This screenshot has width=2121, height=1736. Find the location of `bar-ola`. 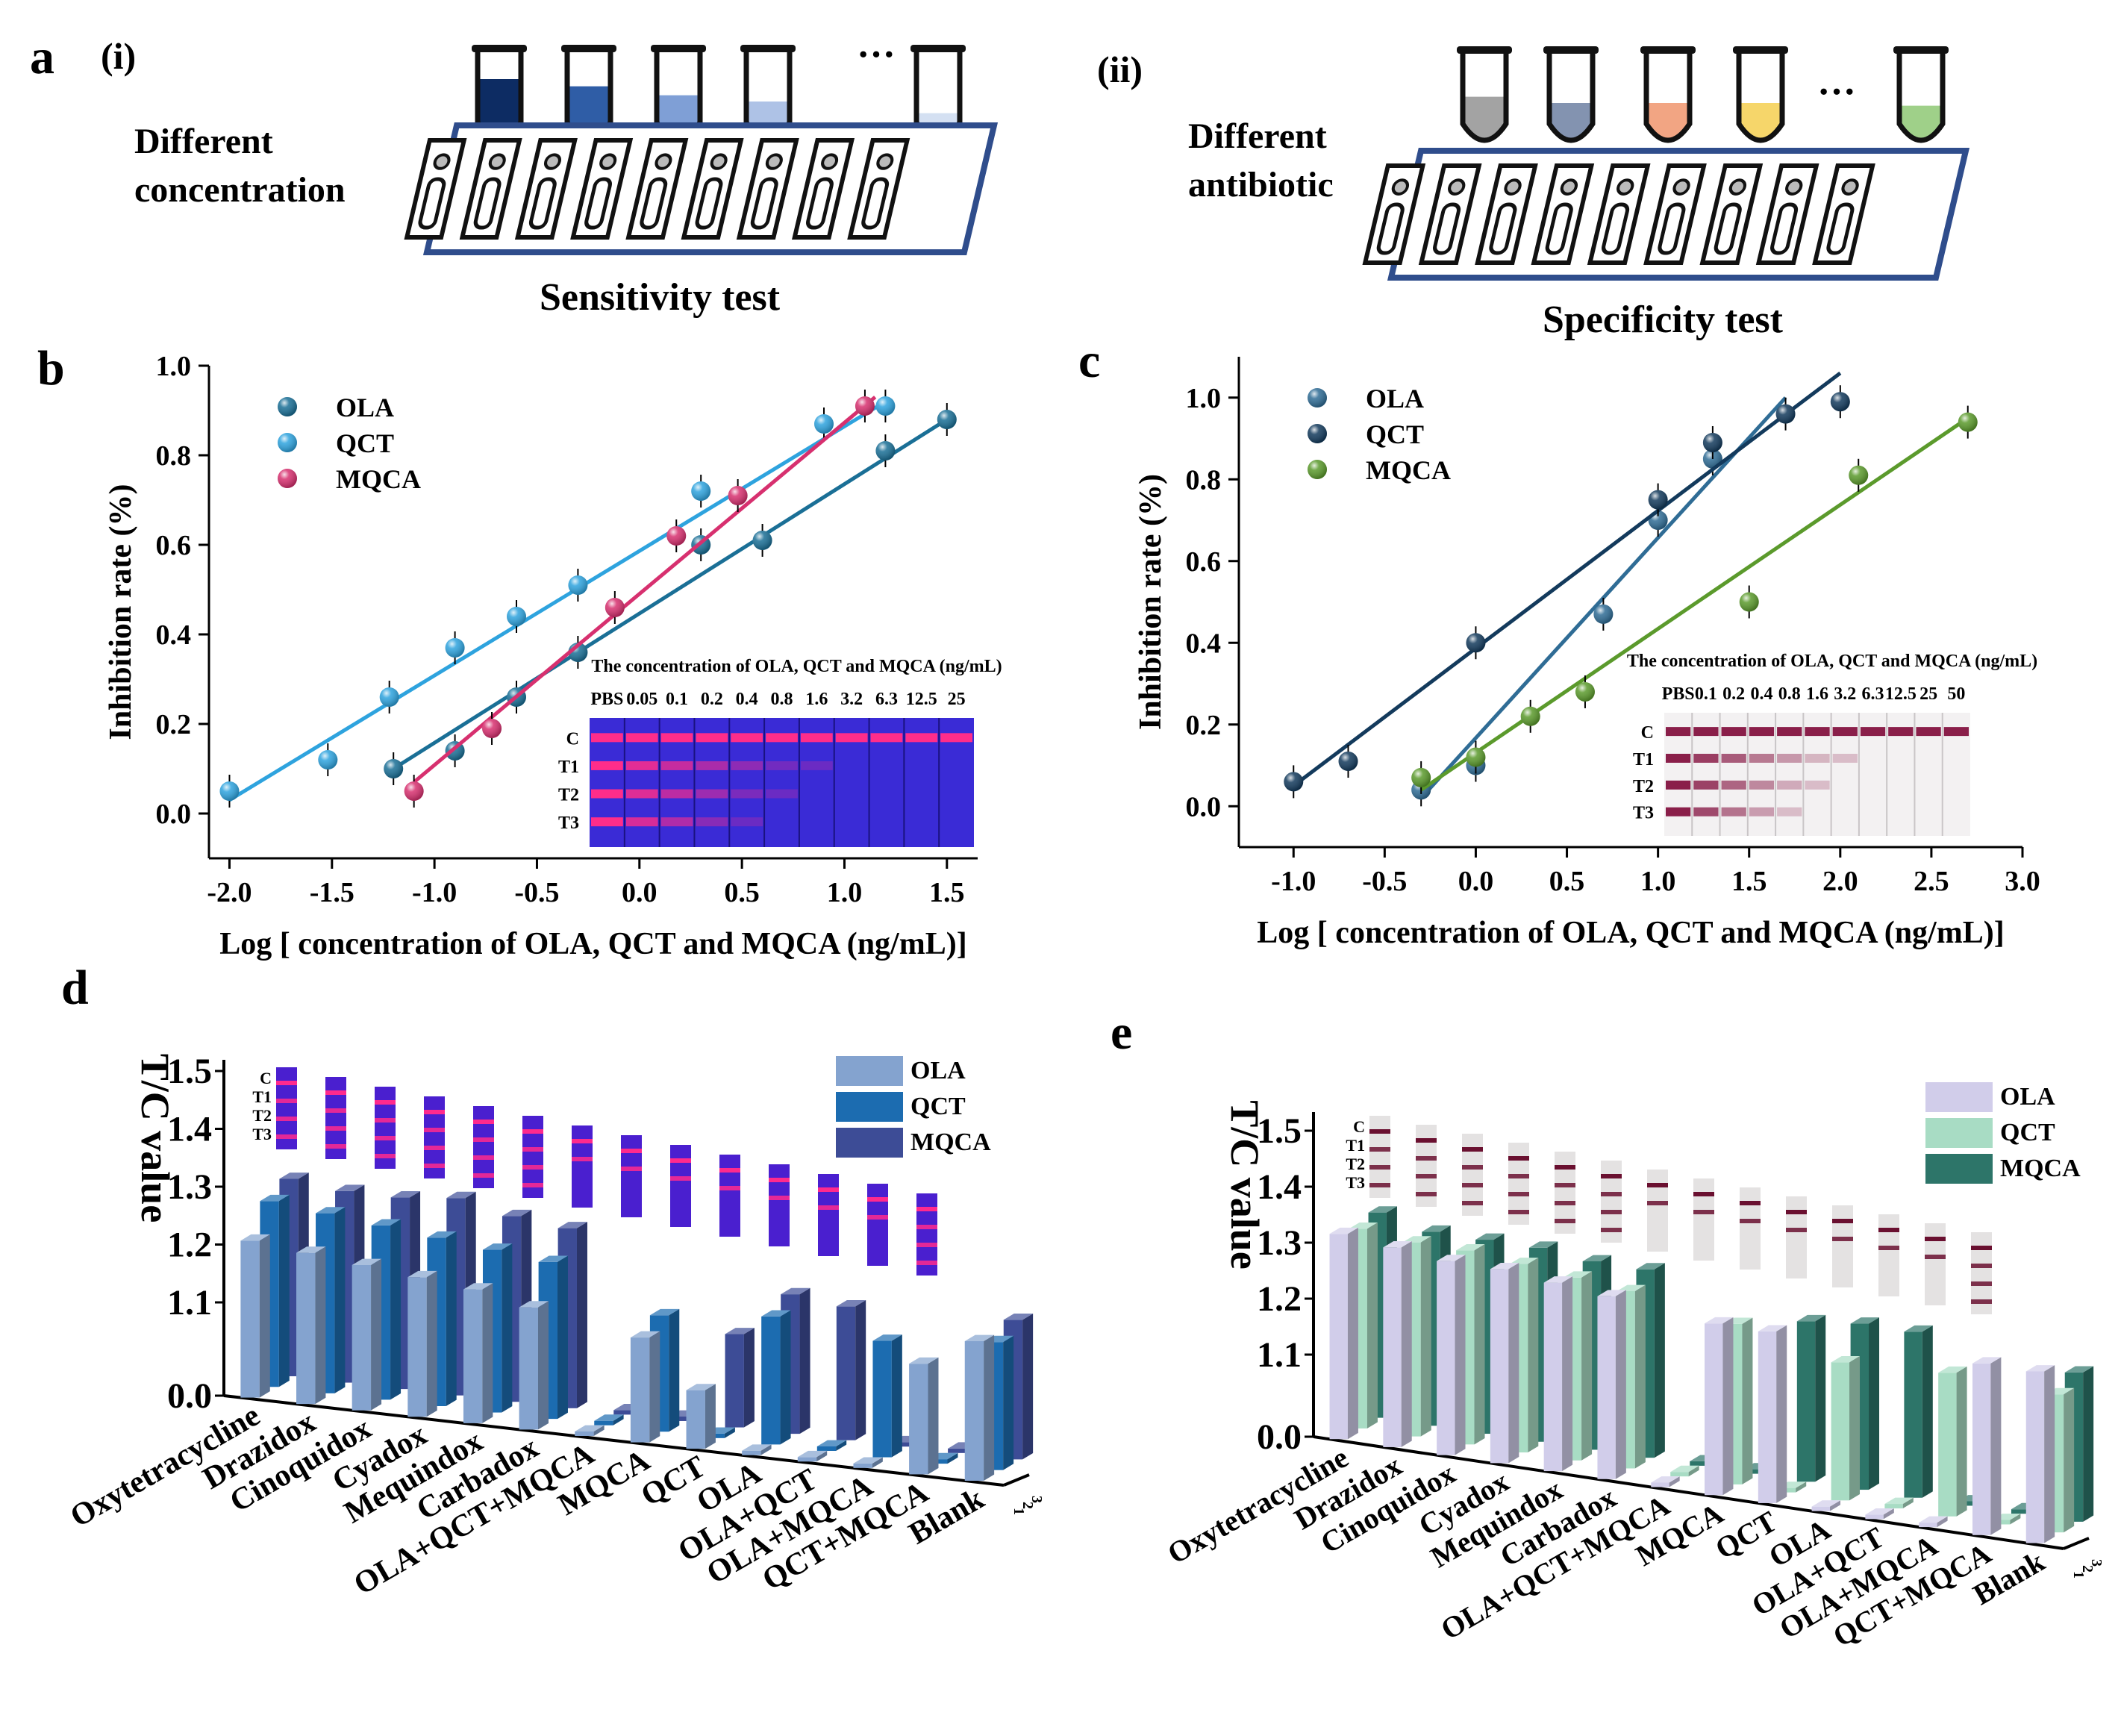

bar-ola is located at coordinates (1720, 1406).